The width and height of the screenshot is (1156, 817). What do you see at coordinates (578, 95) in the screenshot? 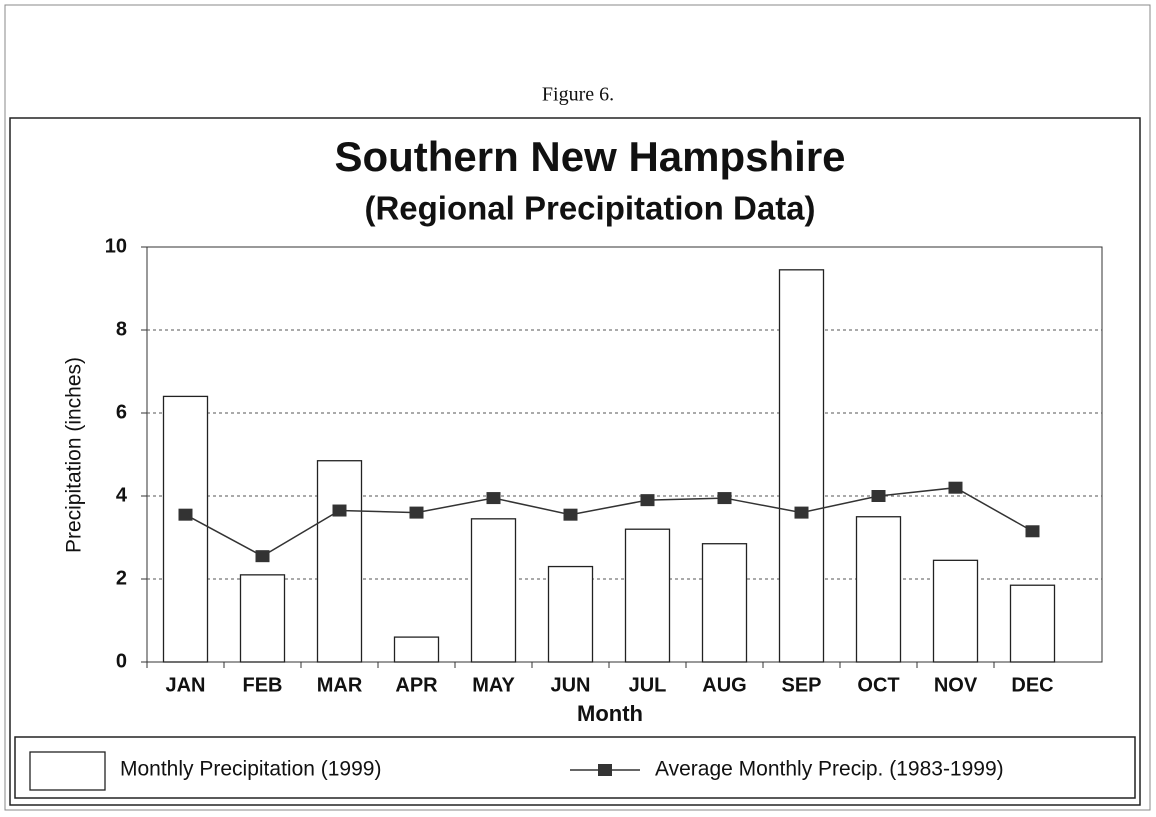
I see `figure-label: Figure 6.` at bounding box center [578, 95].